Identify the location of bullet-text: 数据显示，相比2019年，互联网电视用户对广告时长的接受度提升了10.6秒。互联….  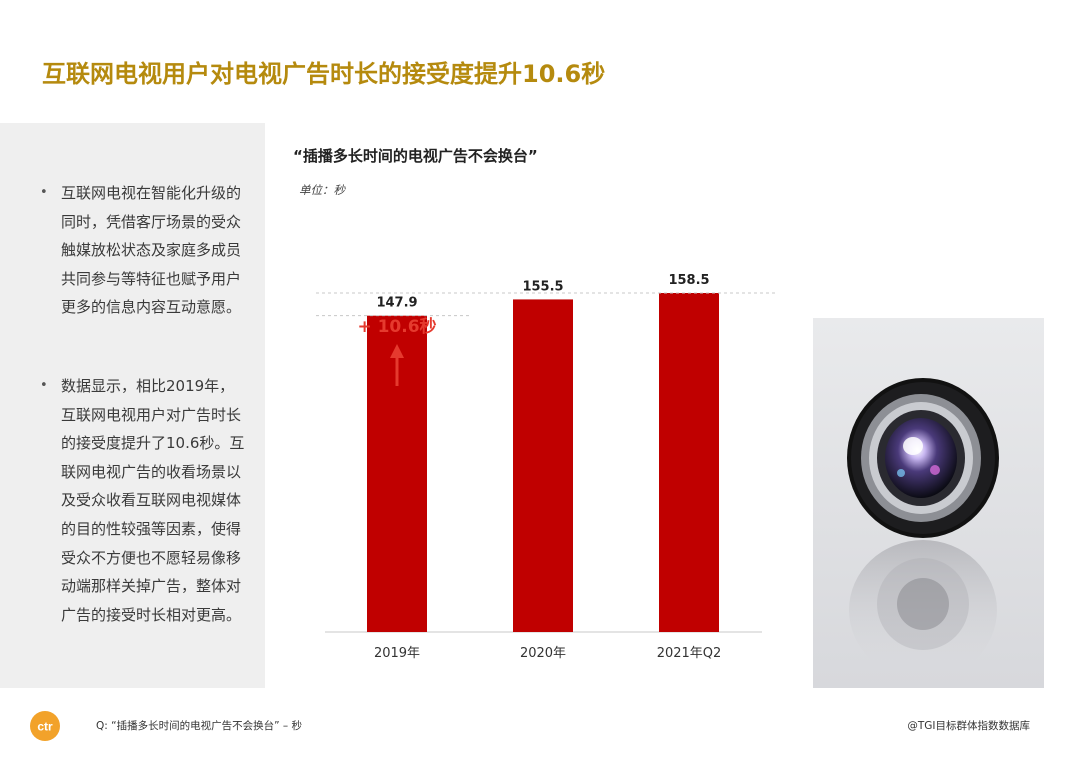
(153, 500).